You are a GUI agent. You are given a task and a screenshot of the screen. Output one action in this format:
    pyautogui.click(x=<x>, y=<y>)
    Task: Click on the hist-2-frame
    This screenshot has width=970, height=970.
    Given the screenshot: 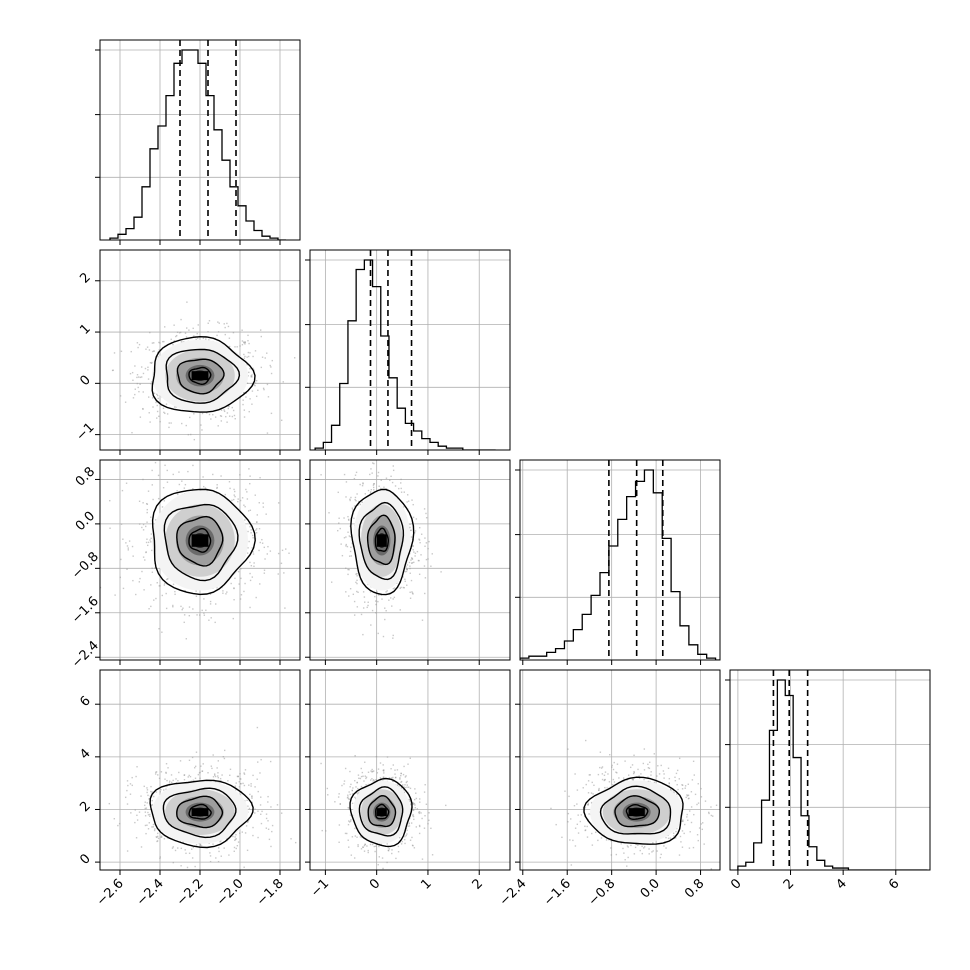 What is the action you would take?
    pyautogui.click(x=620, y=560)
    